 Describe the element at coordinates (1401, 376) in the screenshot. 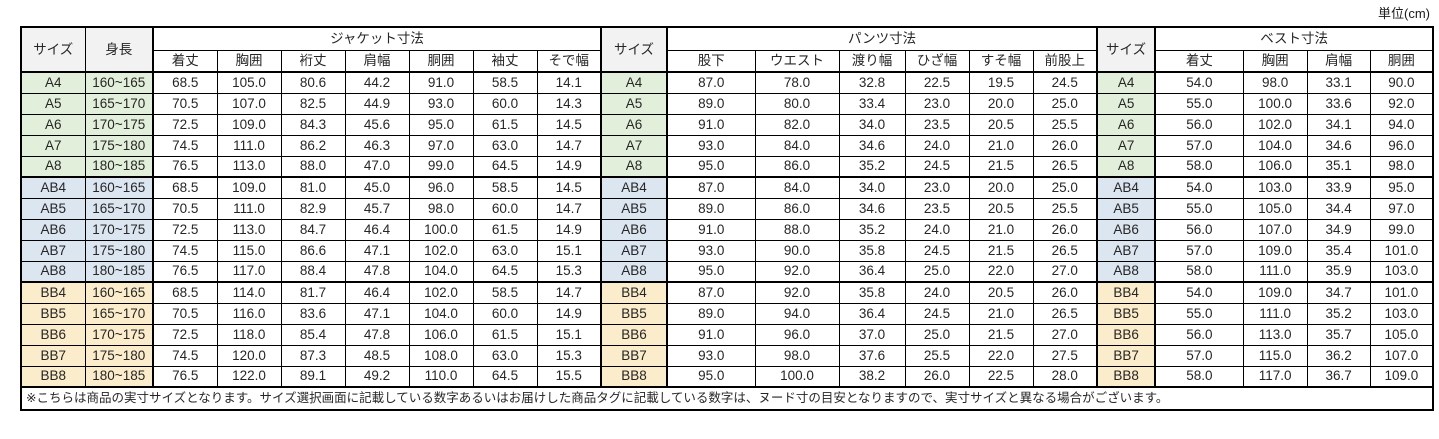

I see `vest-value-cell: 109.0` at that location.